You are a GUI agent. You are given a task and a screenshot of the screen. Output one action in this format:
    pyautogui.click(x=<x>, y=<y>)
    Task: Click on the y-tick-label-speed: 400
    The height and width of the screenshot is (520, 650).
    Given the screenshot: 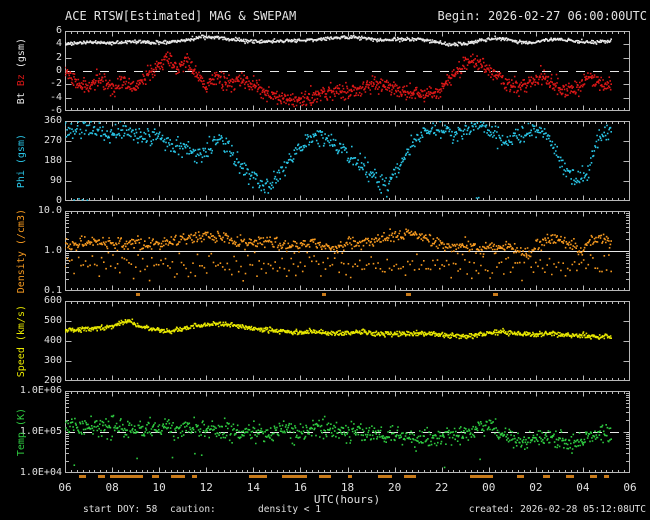 What is the action you would take?
    pyautogui.click(x=52, y=340)
    